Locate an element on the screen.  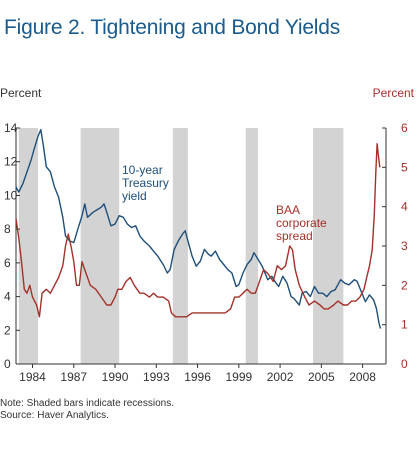
baa-series-label: BAA is located at coordinates (288, 210).